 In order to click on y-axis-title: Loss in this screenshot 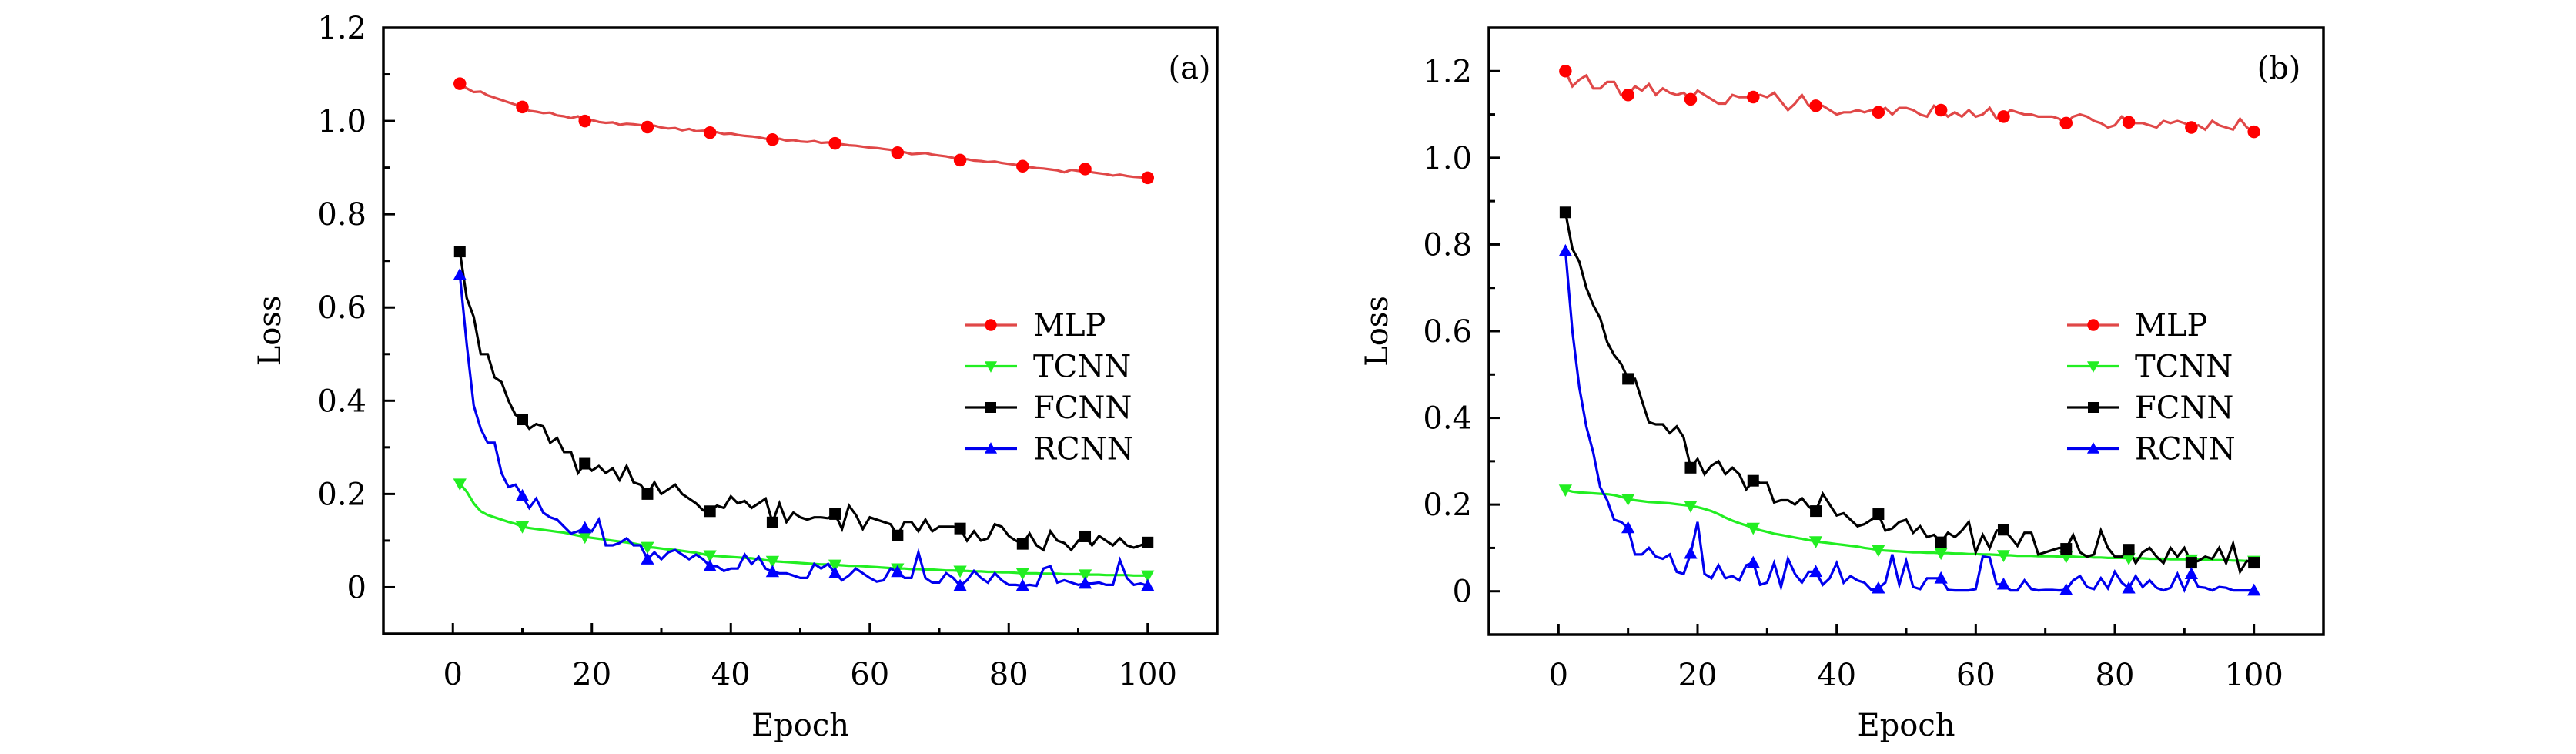, I will do `click(271, 331)`.